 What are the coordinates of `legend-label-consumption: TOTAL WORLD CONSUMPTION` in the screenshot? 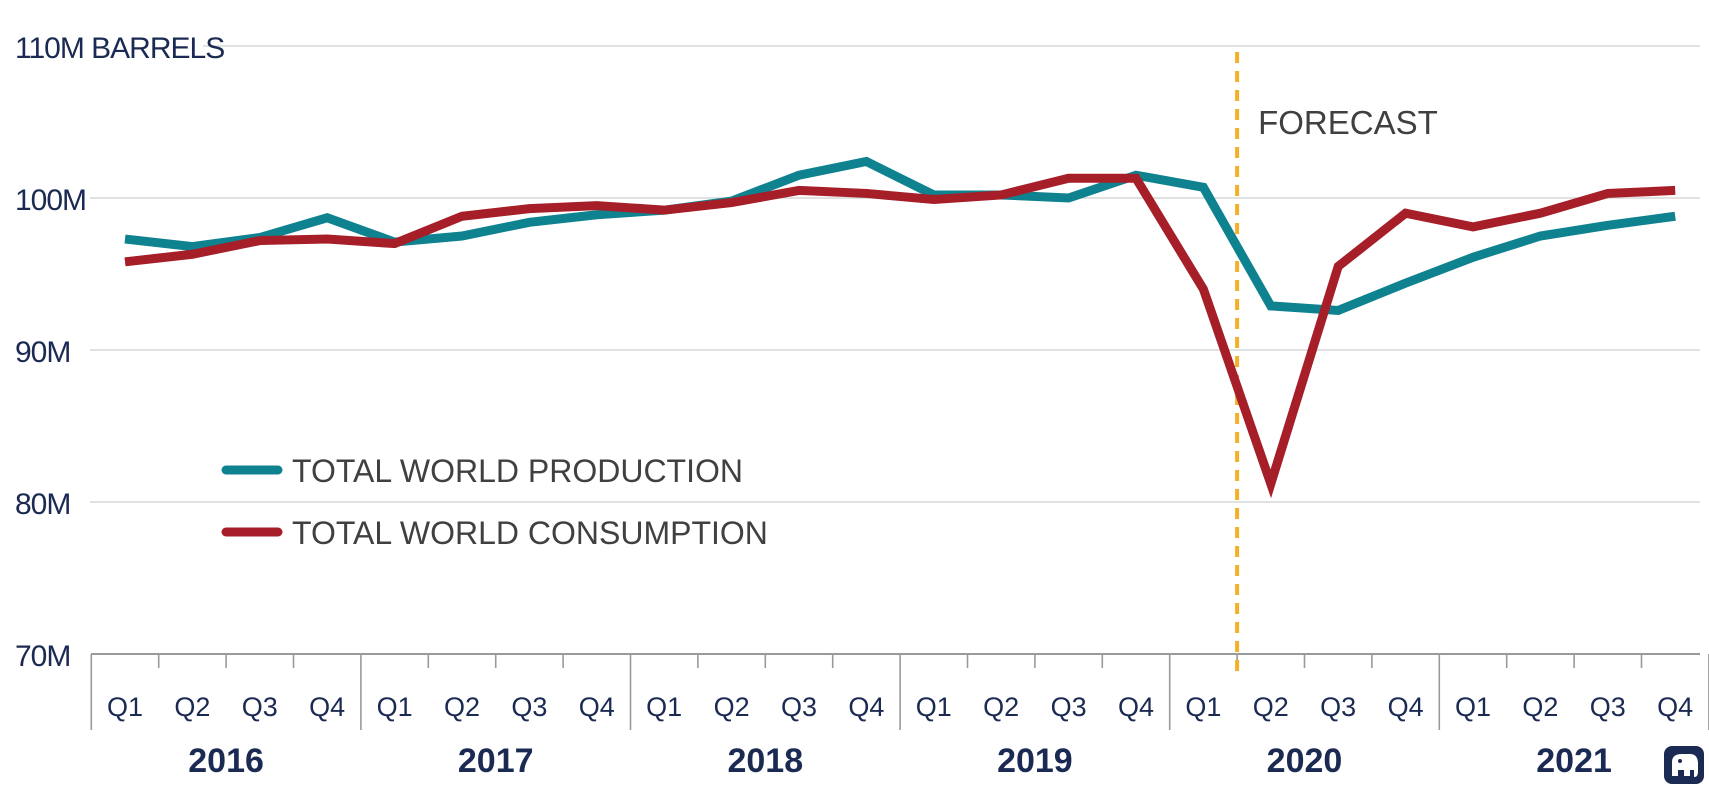 It's located at (530, 533).